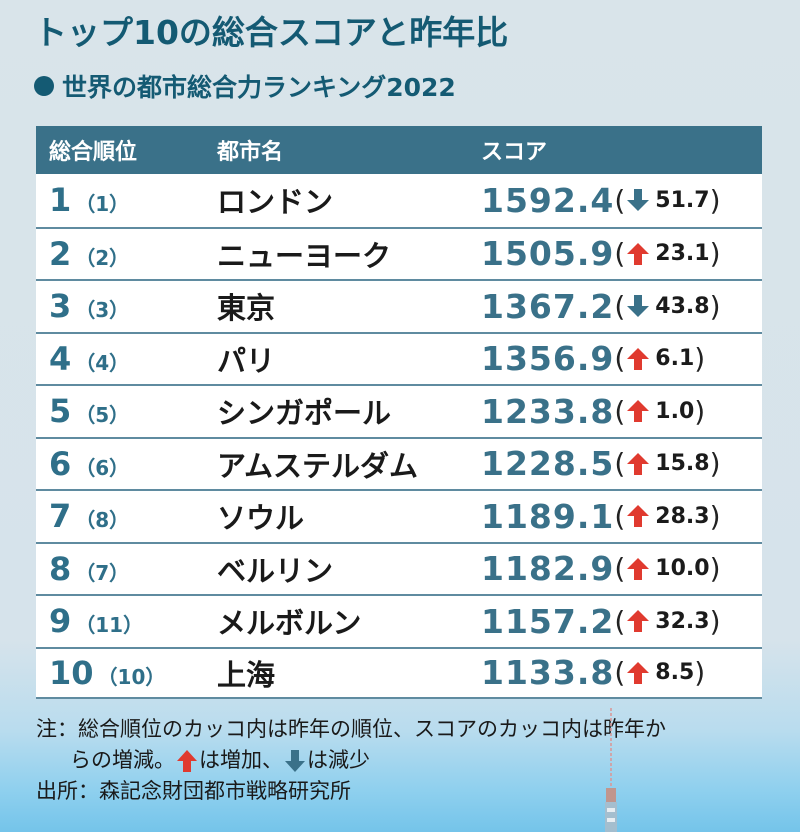 This screenshot has width=800, height=832. I want to click on city-name: 東京, so click(246, 308).